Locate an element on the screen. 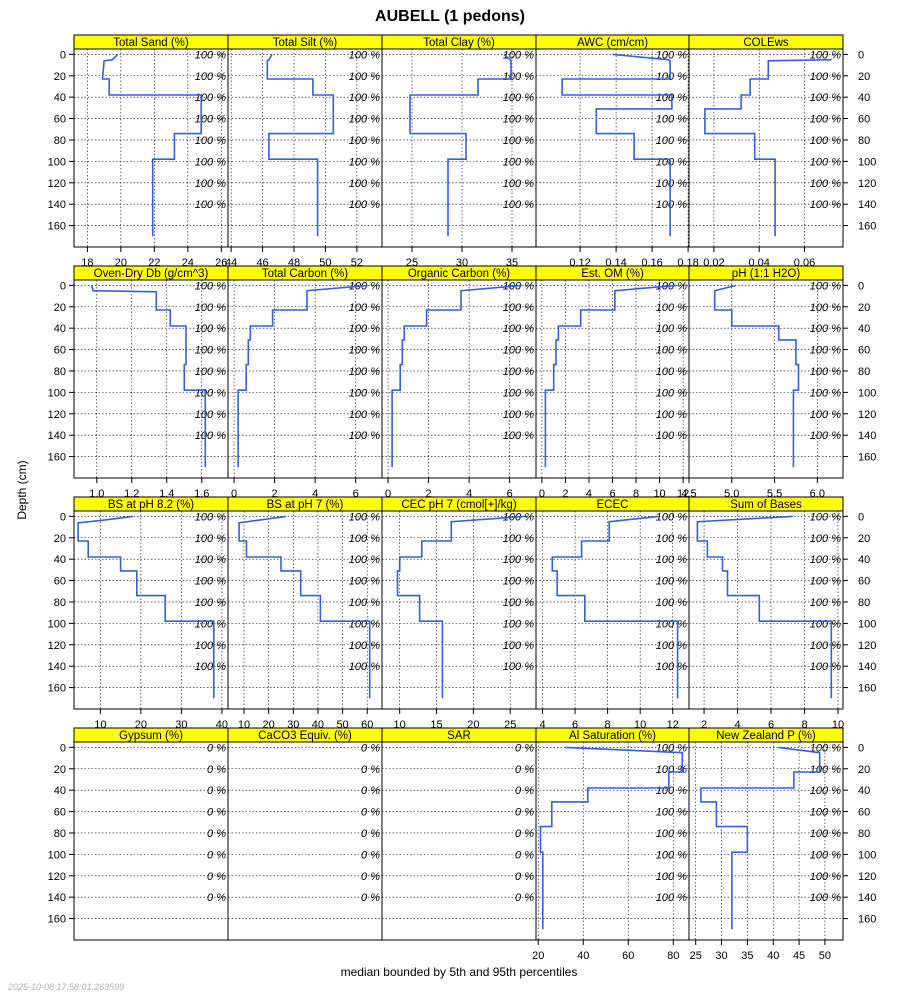 Image resolution: width=900 pixels, height=1000 pixels. x-tick-label: 60 is located at coordinates (628, 956).